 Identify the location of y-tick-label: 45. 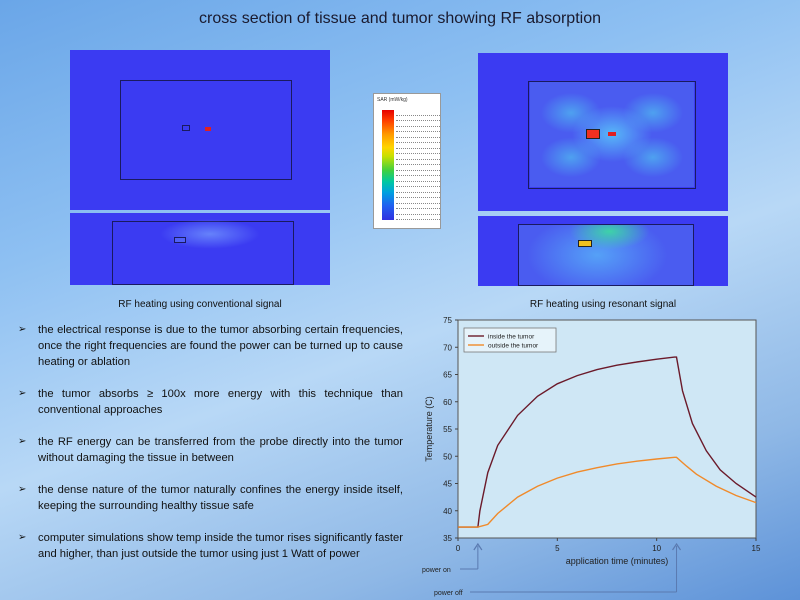
(447, 484).